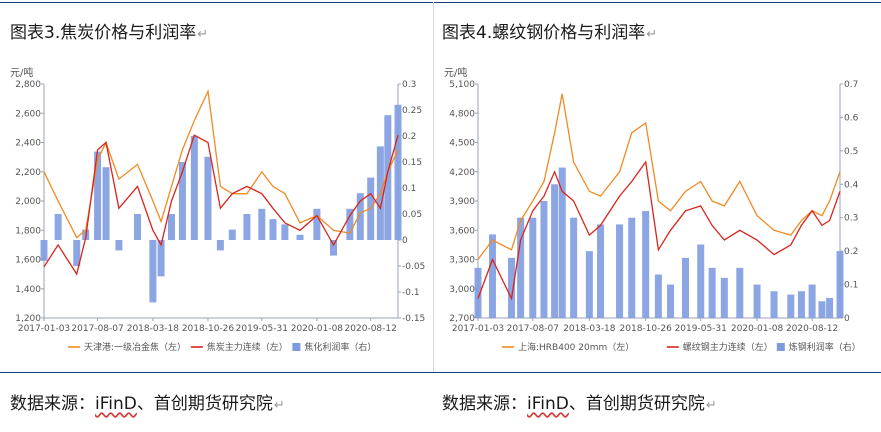 This screenshot has width=881, height=432. Describe the element at coordinates (462, 85) in the screenshot. I see `y-tick-label-left: 5,100` at that location.